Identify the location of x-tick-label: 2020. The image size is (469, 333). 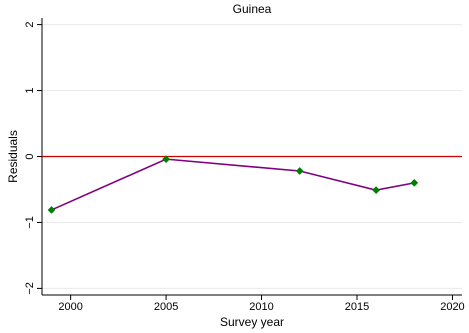
(452, 307).